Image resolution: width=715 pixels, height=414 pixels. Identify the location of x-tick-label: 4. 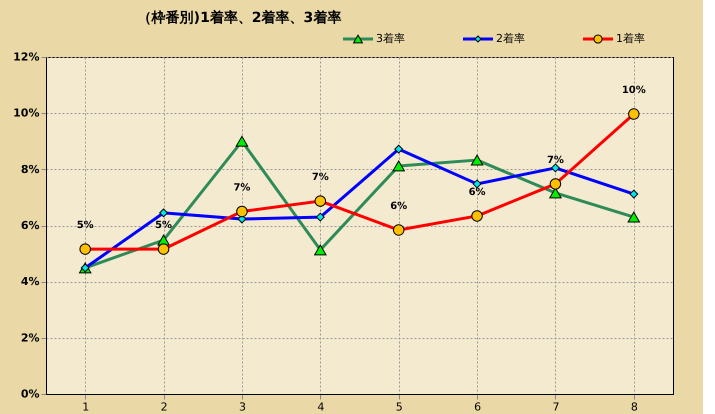
(320, 407).